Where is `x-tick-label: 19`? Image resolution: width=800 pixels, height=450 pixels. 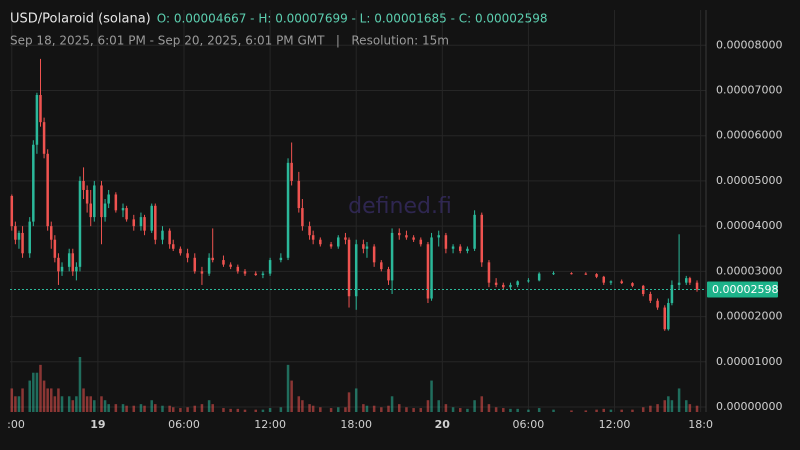
x-tick-label: 19 is located at coordinates (97, 424).